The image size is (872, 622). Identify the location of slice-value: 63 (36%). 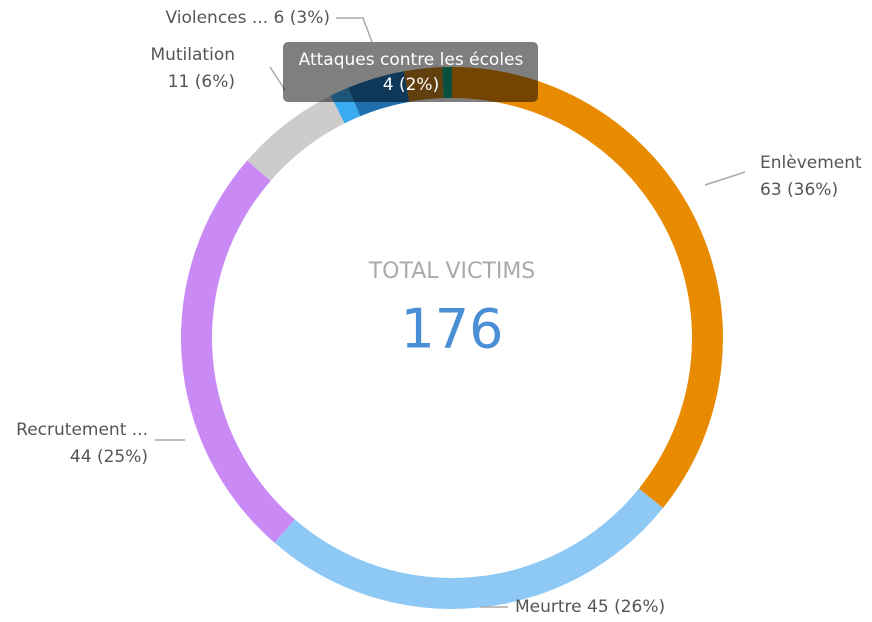
(799, 190).